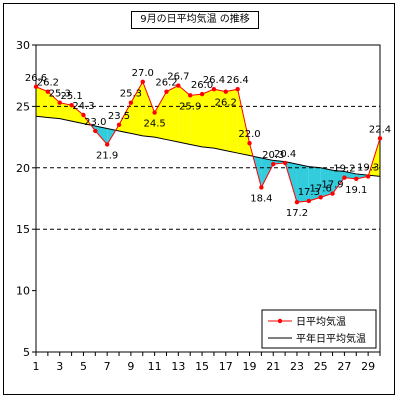 Image resolution: width=400 pixels, height=400 pixels. Describe the element at coordinates (178, 366) in the screenshot. I see `x-tick-label: 13` at that location.